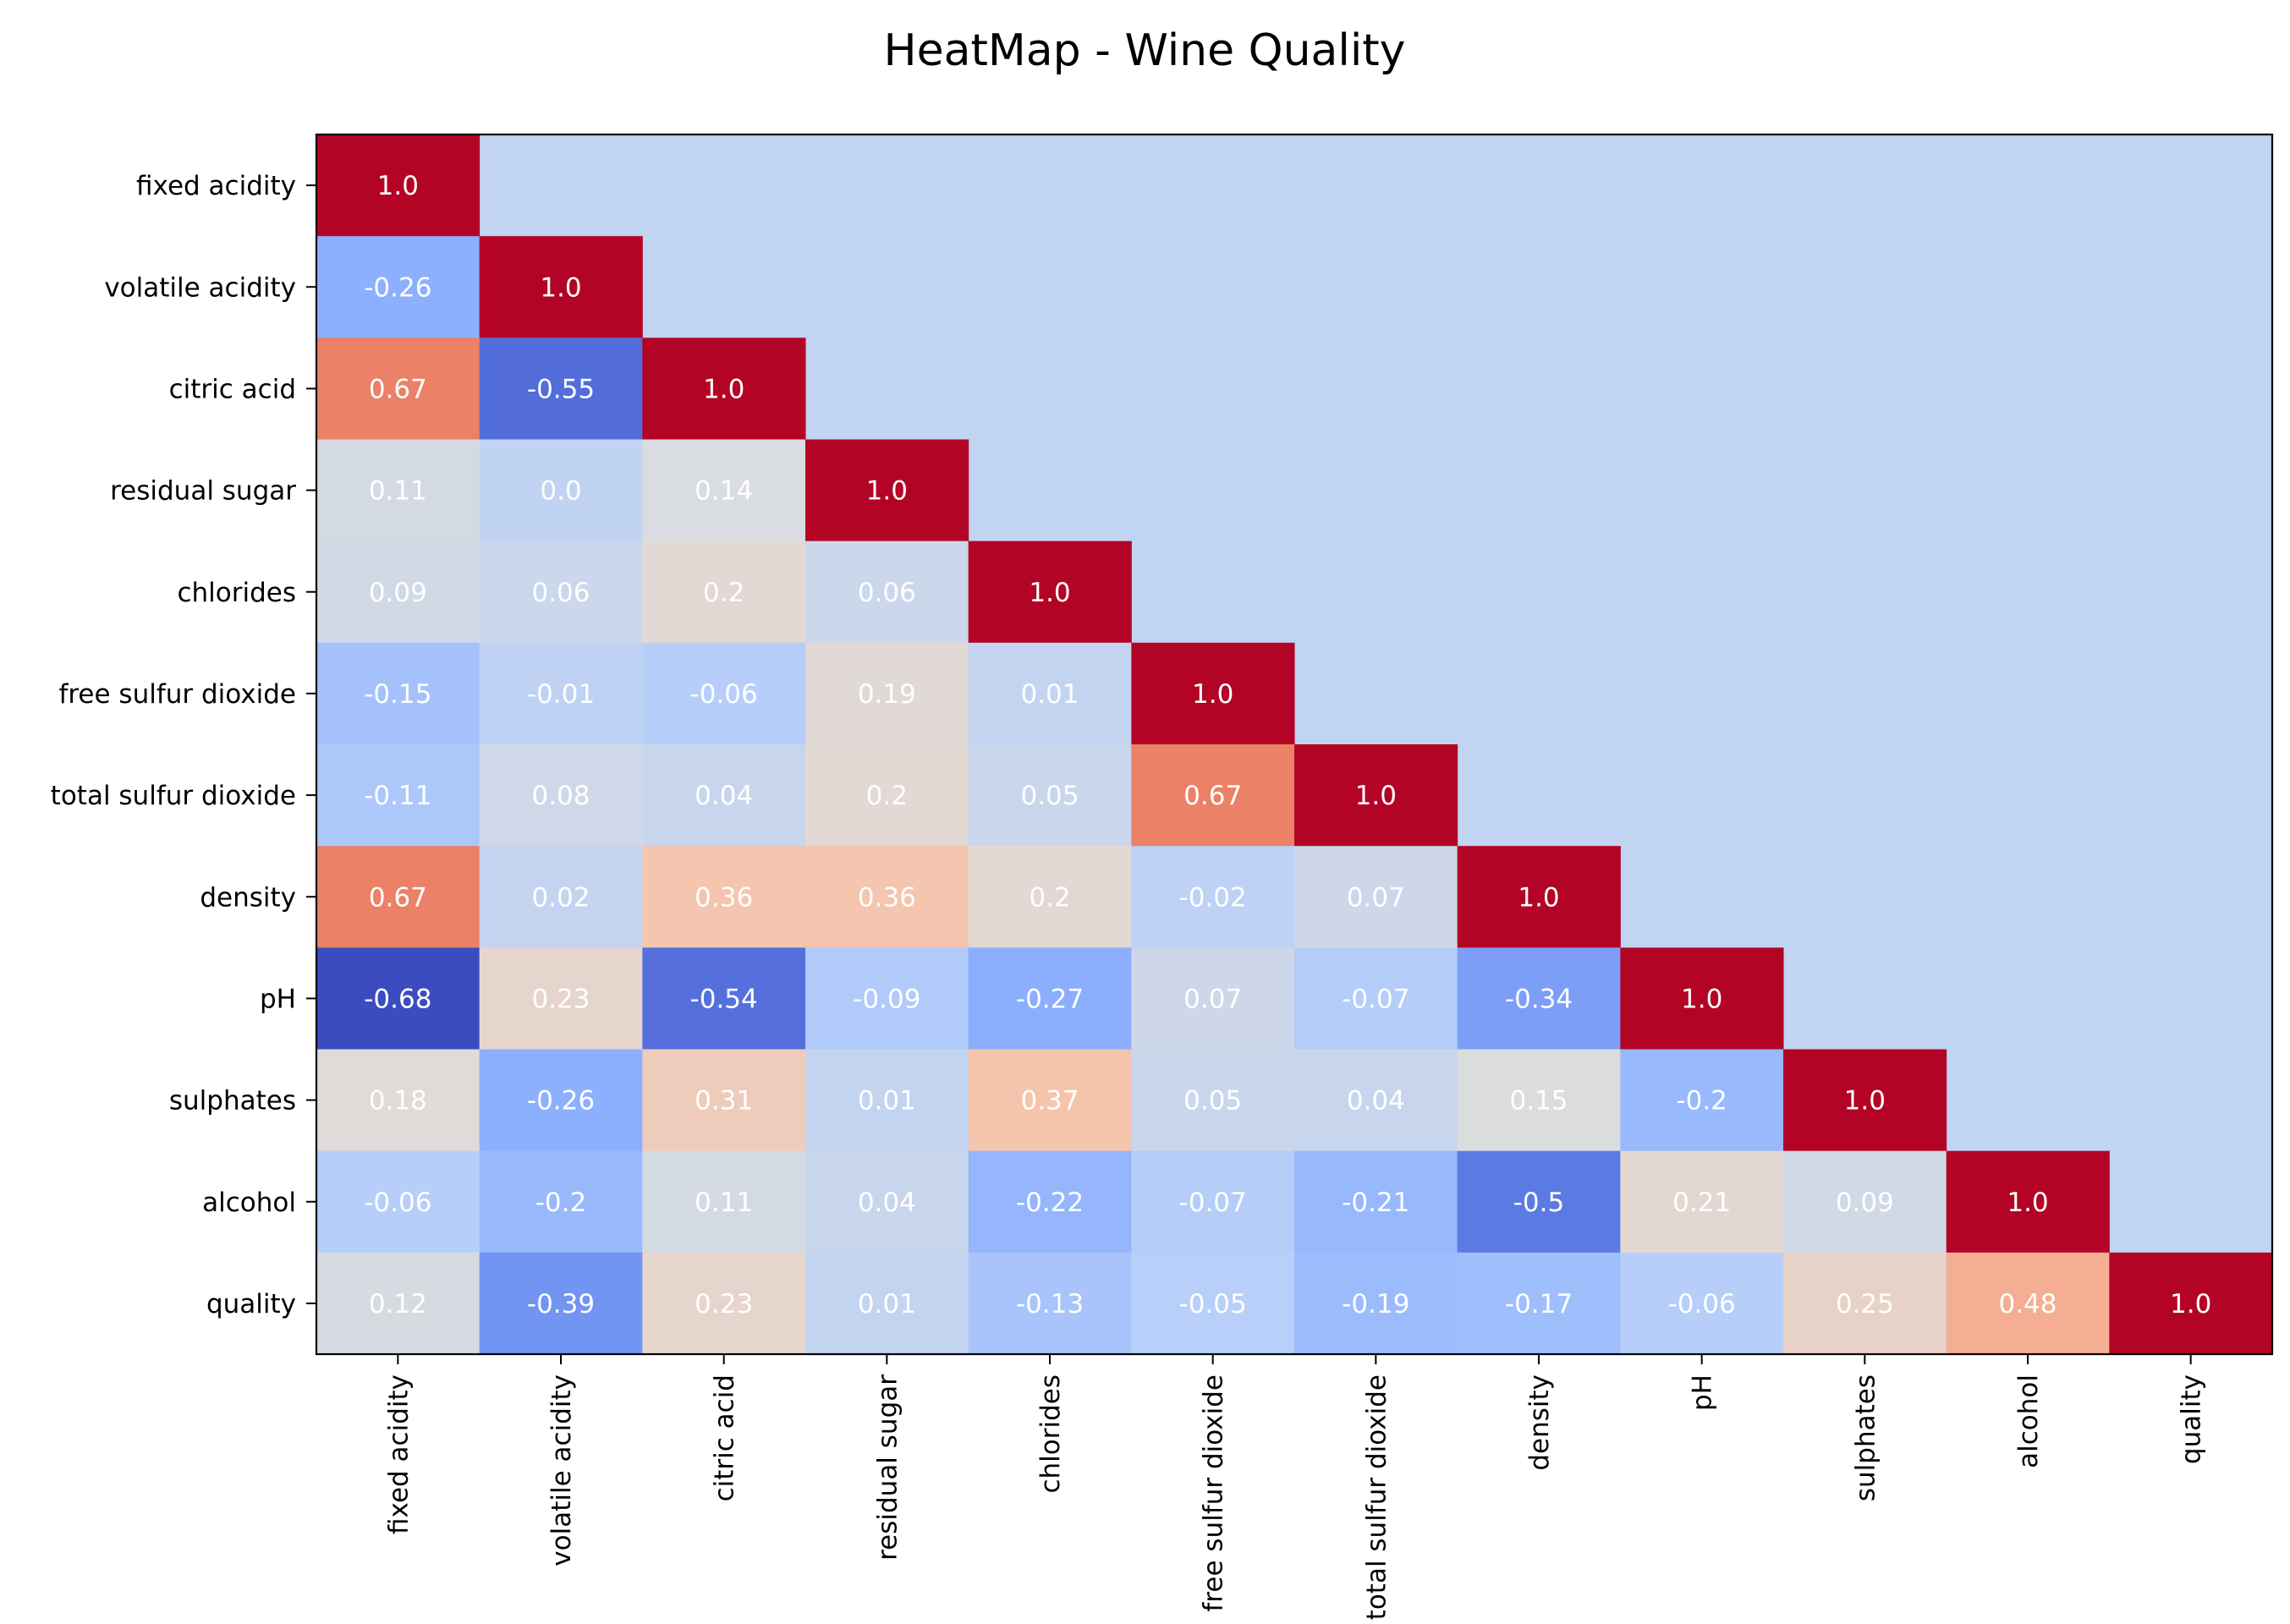 The image size is (2290, 1624). Describe the element at coordinates (174, 796) in the screenshot. I see `y-tick-label: total sulfur dioxide` at that location.